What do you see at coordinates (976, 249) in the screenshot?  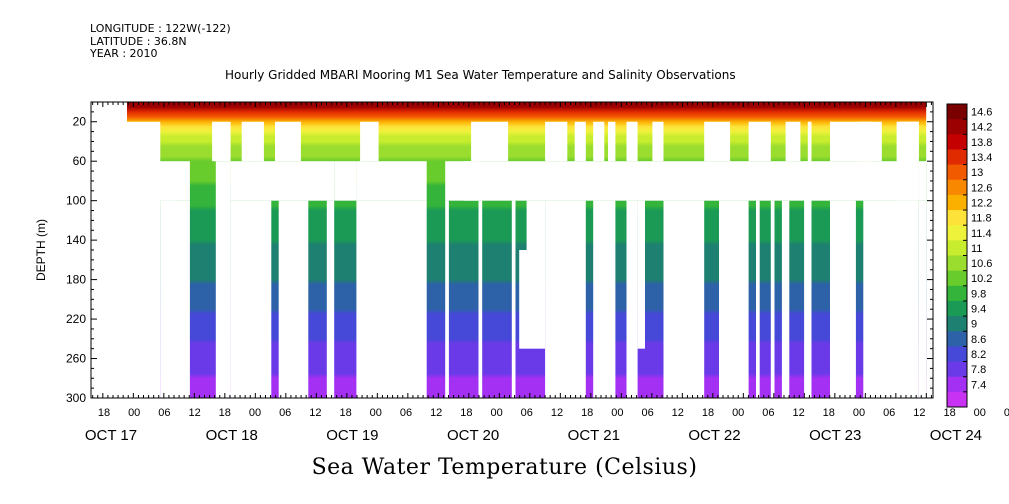 I see `colorbar-label: 11` at bounding box center [976, 249].